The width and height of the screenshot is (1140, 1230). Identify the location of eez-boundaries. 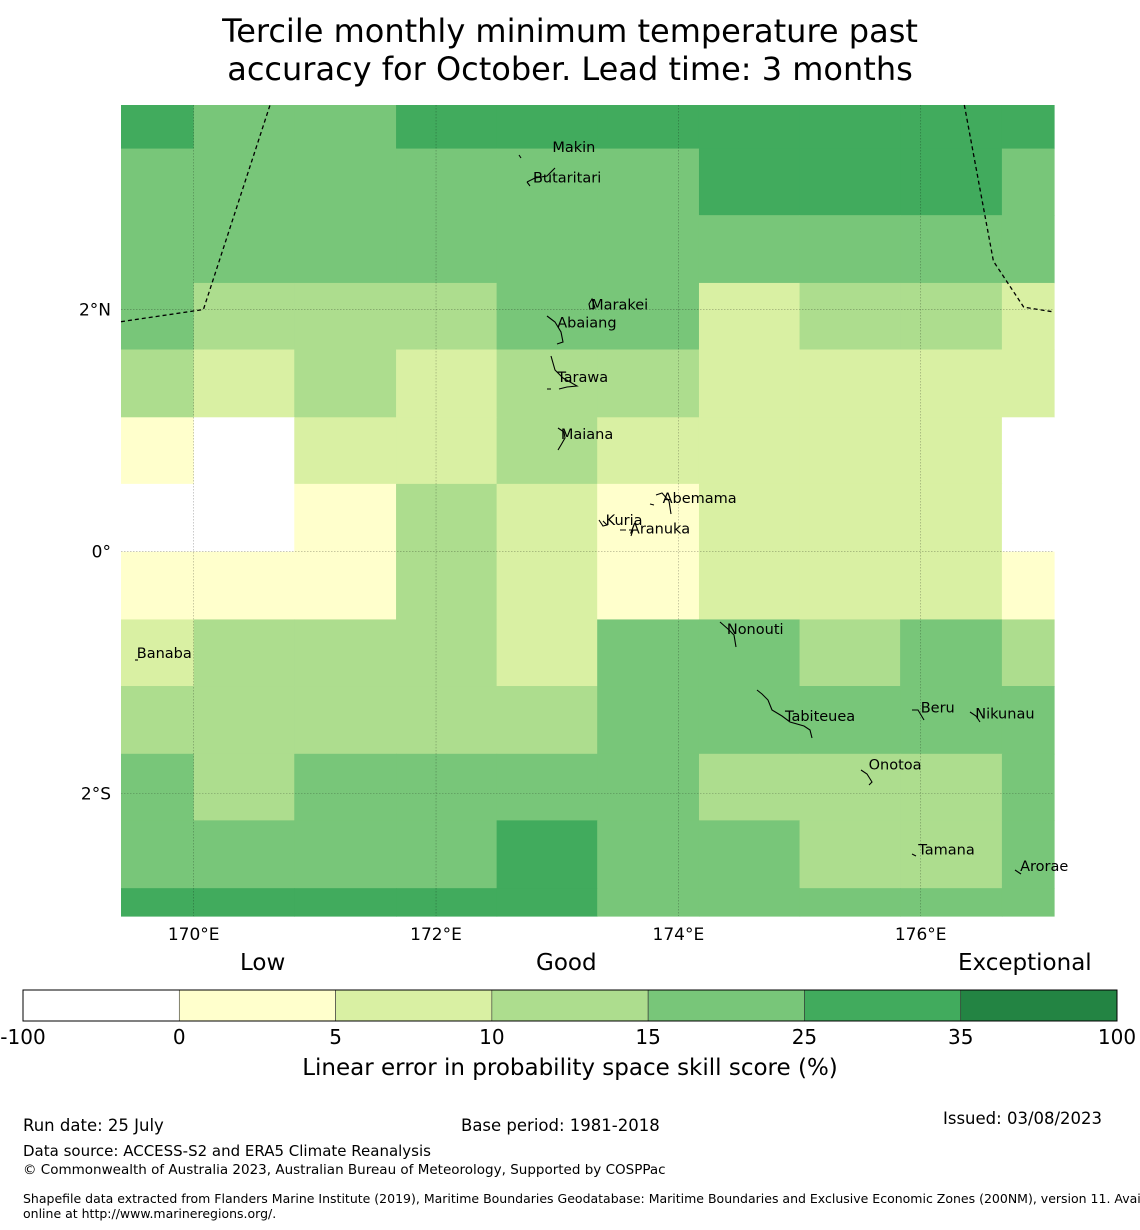
(587, 213).